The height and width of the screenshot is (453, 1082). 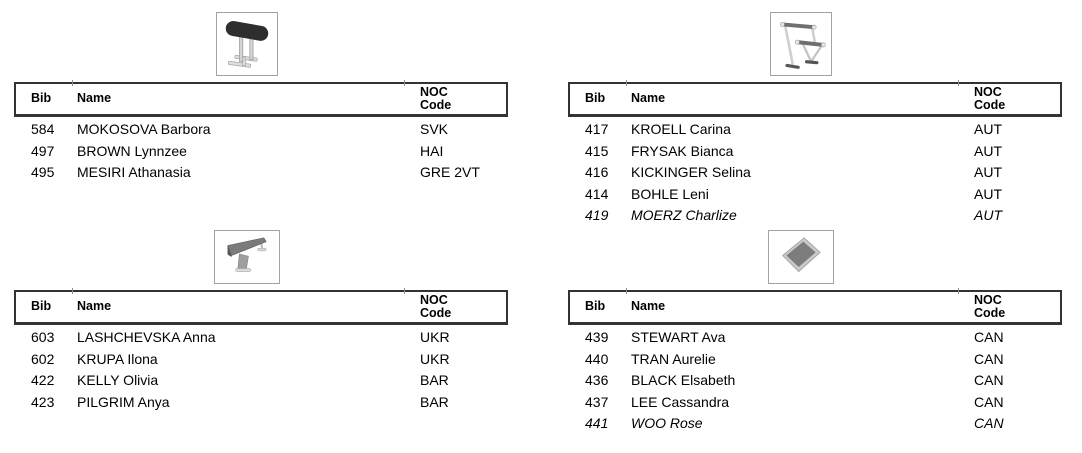 I want to click on bib-cell: 603, so click(x=43, y=337).